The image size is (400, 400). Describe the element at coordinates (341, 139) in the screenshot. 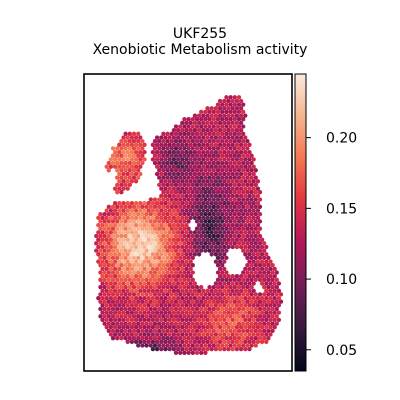

I see `colorbar-tick-label: 0.20` at that location.